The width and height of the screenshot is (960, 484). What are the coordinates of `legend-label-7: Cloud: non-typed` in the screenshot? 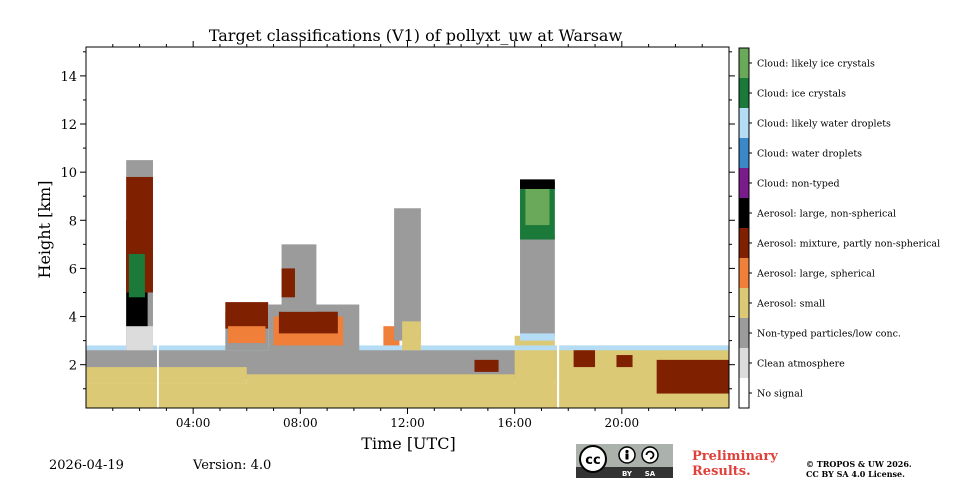 It's located at (798, 184).